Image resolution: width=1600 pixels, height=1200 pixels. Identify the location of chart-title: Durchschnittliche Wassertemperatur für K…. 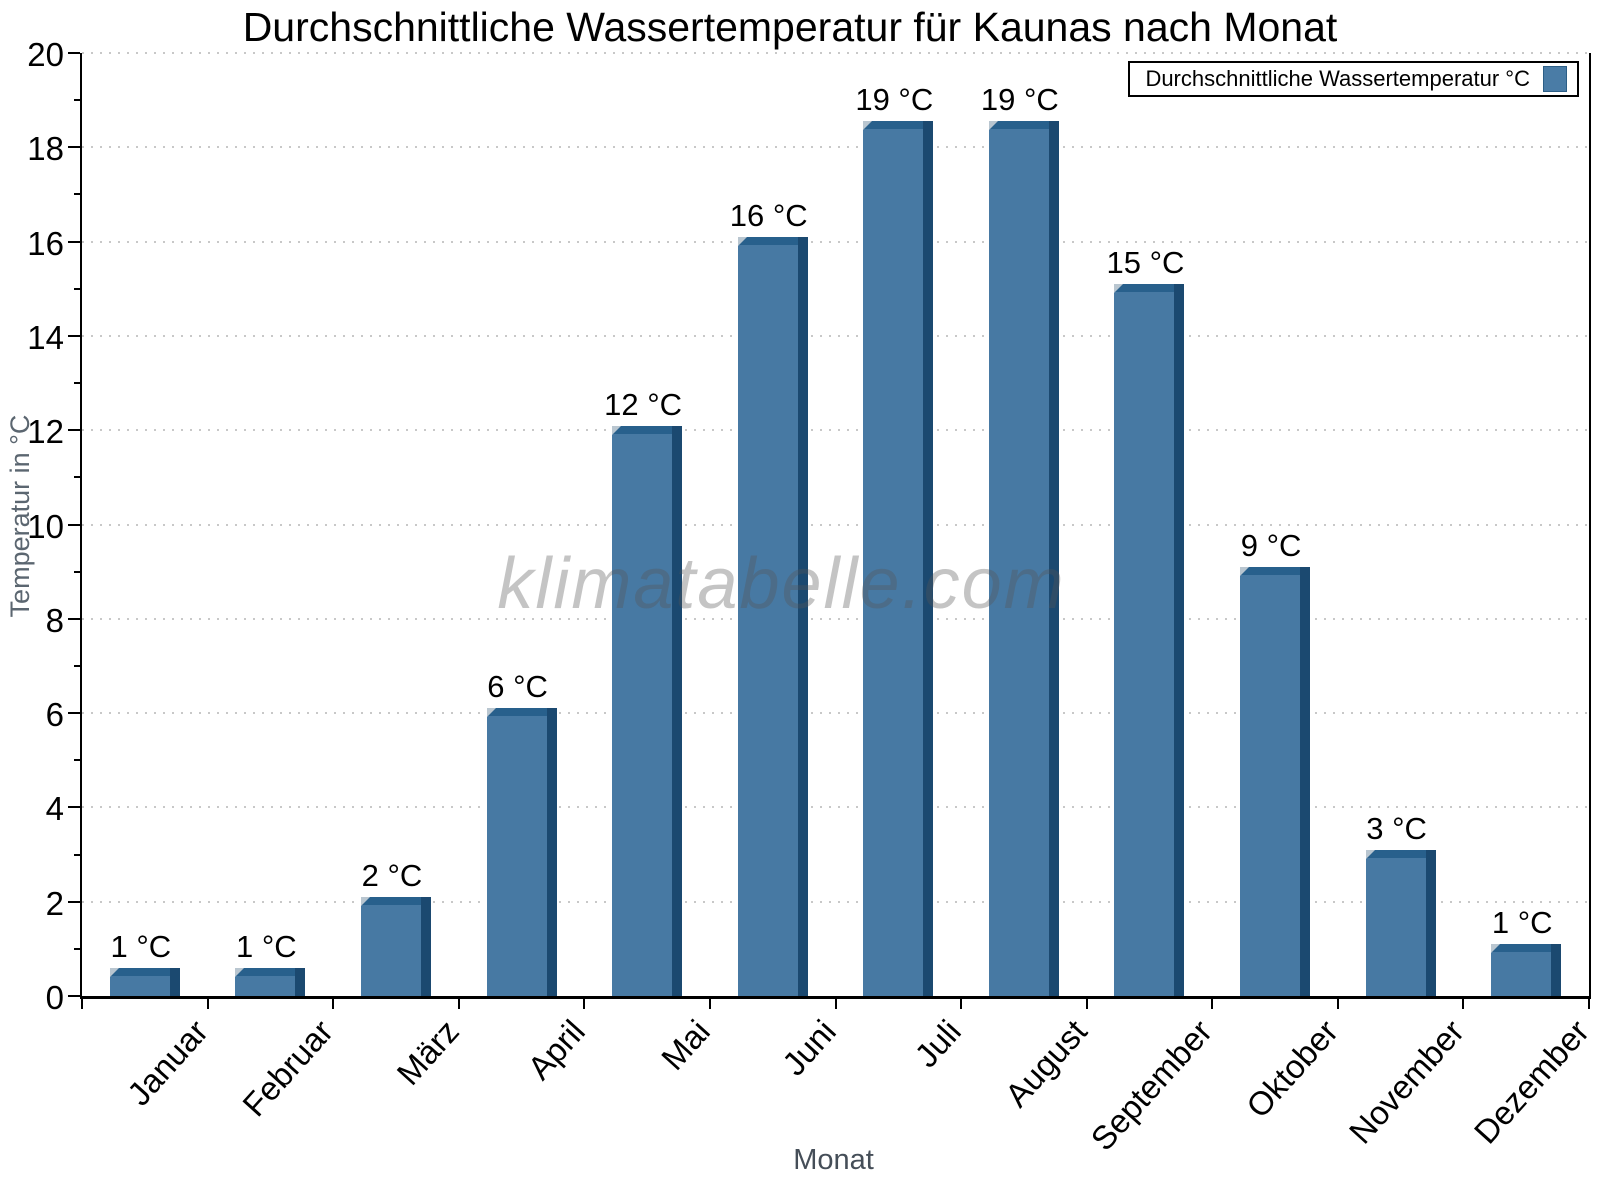
(790, 27).